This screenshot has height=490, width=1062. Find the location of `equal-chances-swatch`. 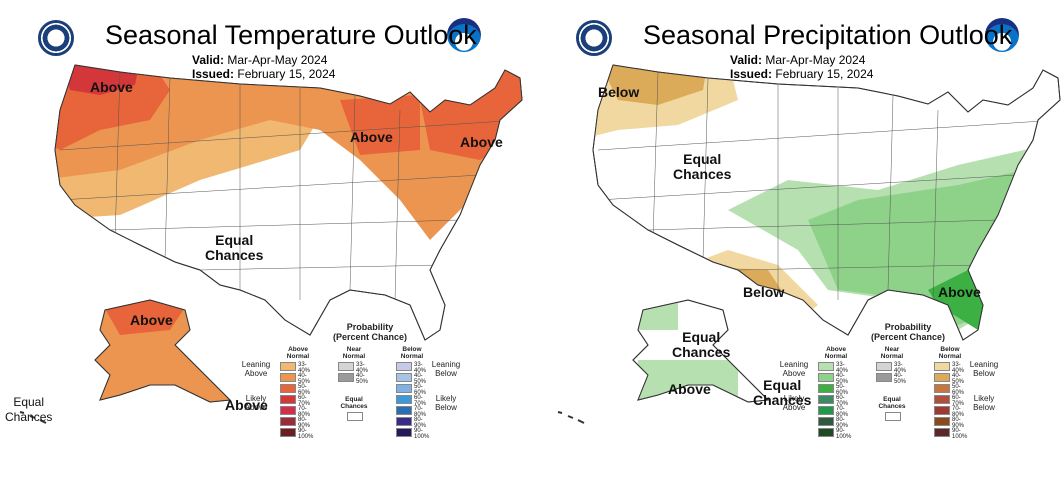

equal-chances-swatch is located at coordinates (355, 416).